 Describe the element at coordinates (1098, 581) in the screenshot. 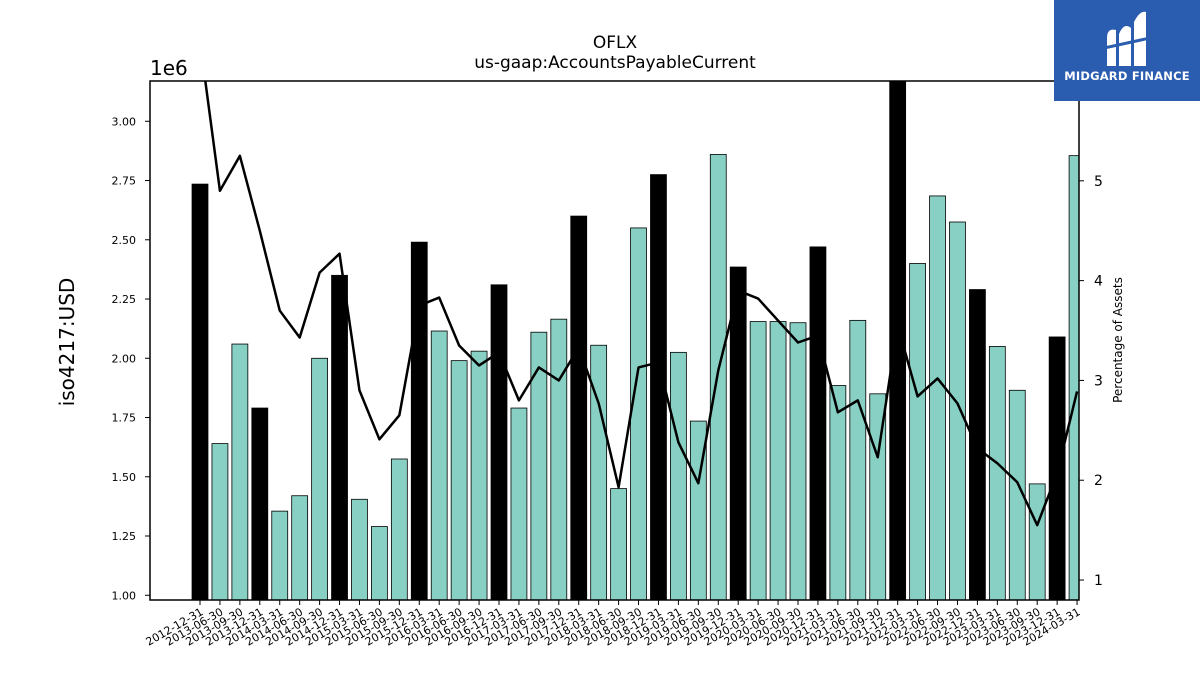

I see `y2-tick-label: 1` at that location.